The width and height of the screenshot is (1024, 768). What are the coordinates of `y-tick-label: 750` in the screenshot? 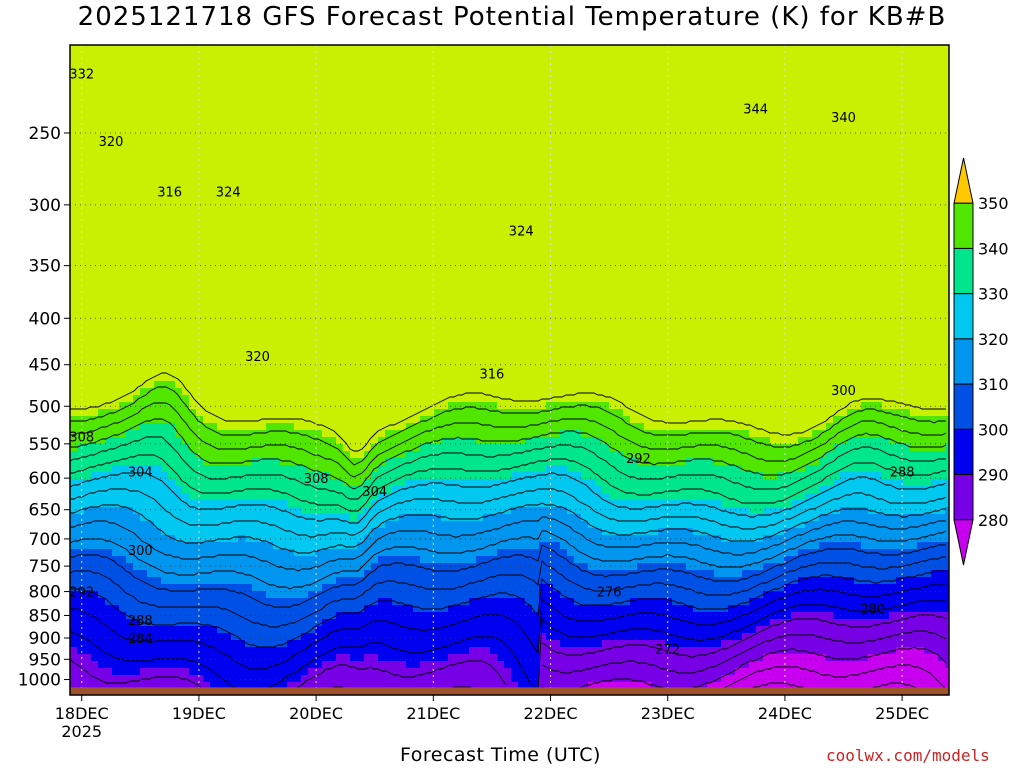 It's located at (45, 567).